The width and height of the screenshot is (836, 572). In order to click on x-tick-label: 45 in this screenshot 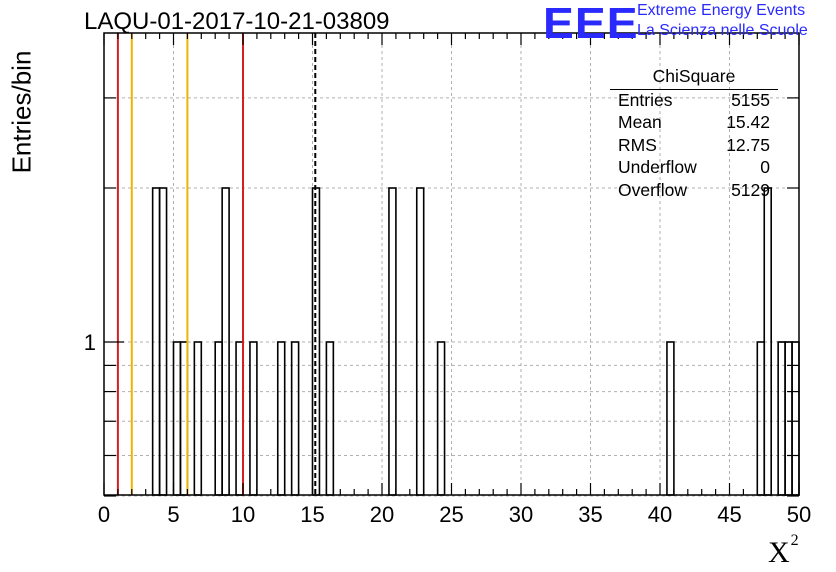, I will do `click(729, 514)`.